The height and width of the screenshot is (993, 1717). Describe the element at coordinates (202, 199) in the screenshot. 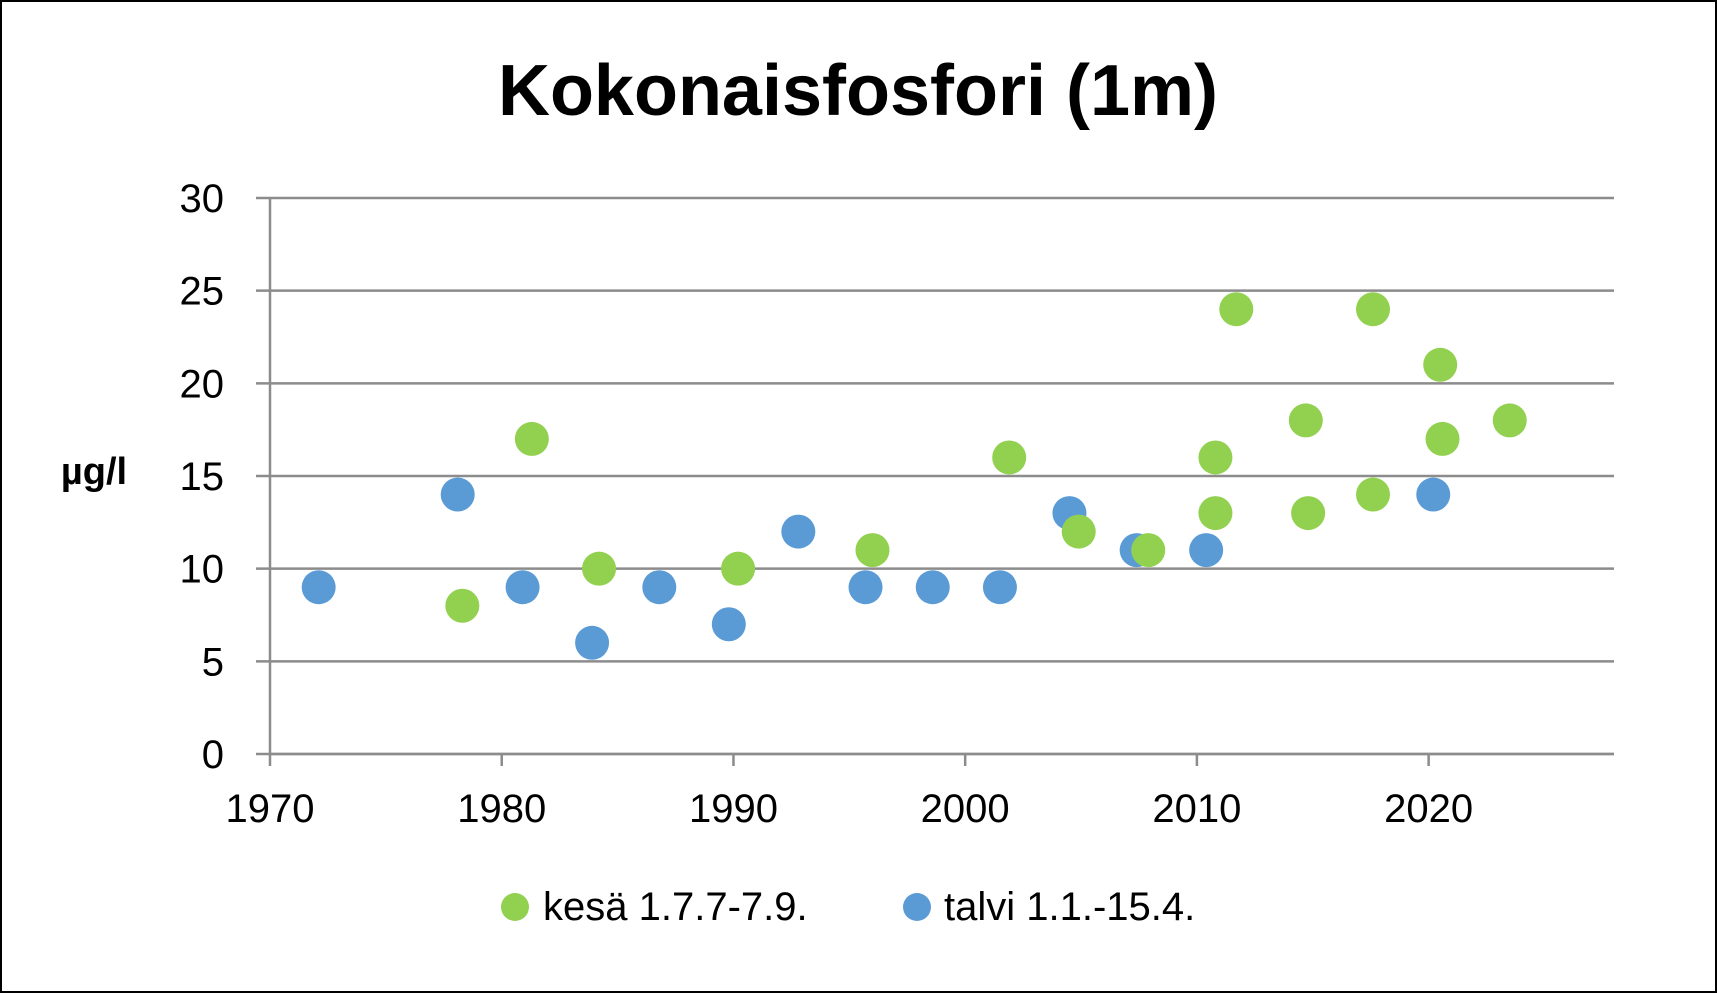

I see `y-tick-label: 30` at that location.